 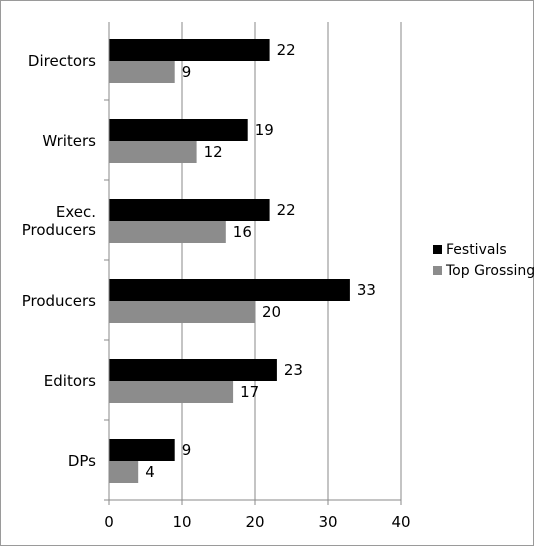 I want to click on category-label: Directors, so click(x=62, y=61).